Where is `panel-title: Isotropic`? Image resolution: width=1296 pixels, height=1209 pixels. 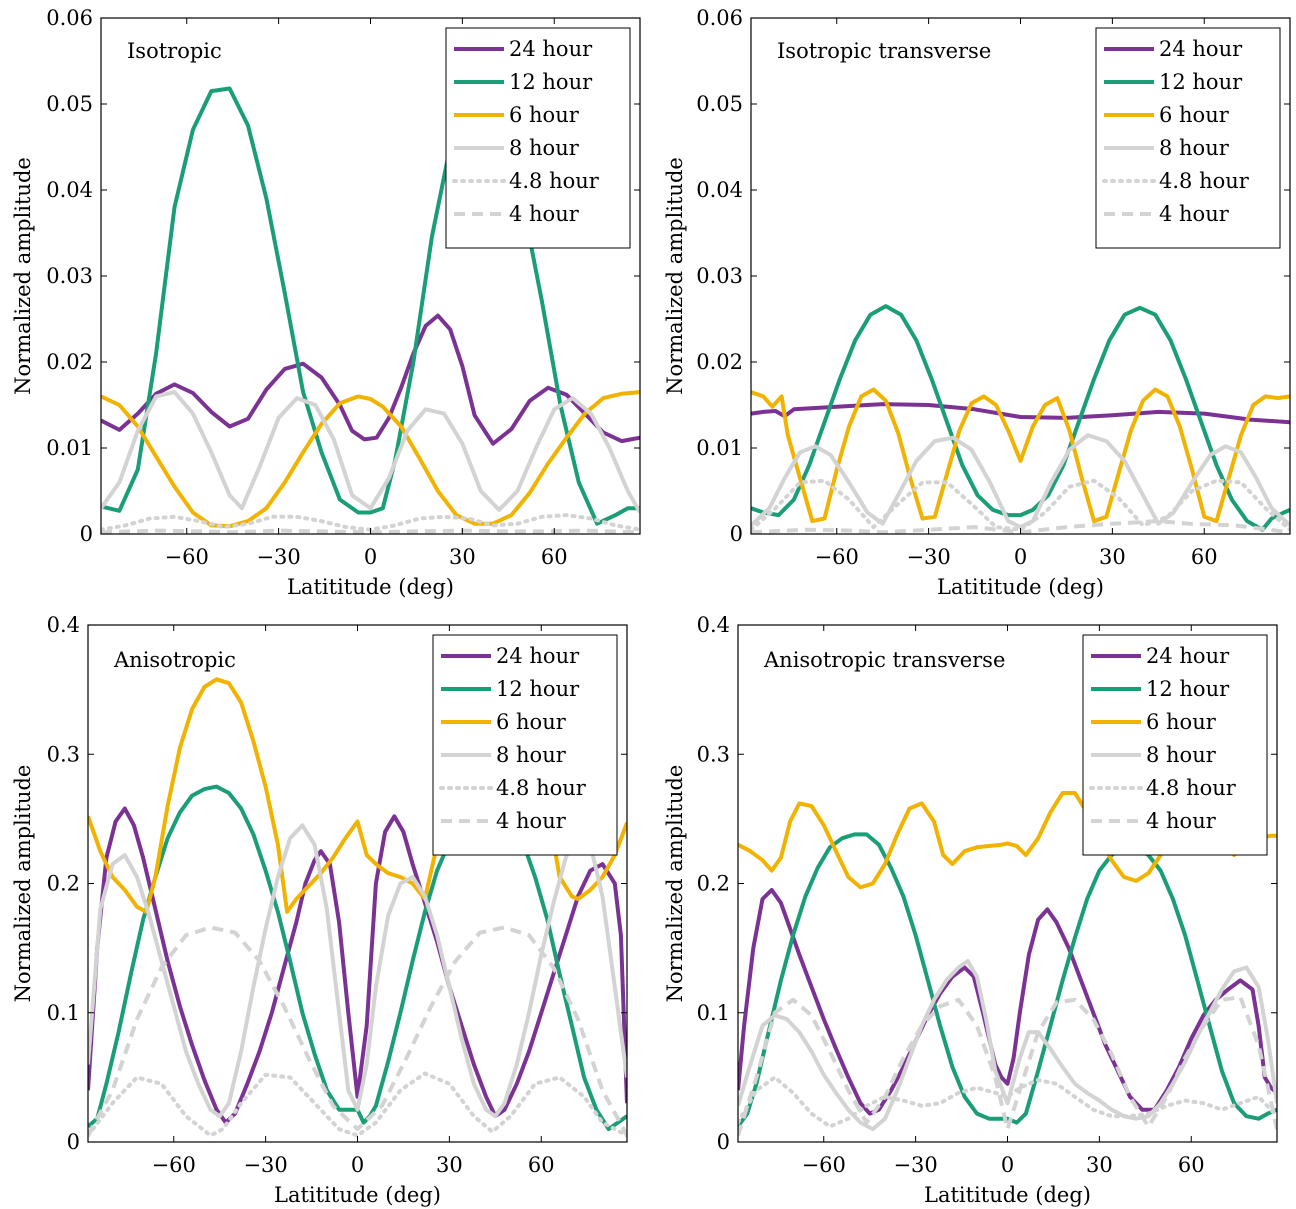
panel-title: Isotropic is located at coordinates (174, 51).